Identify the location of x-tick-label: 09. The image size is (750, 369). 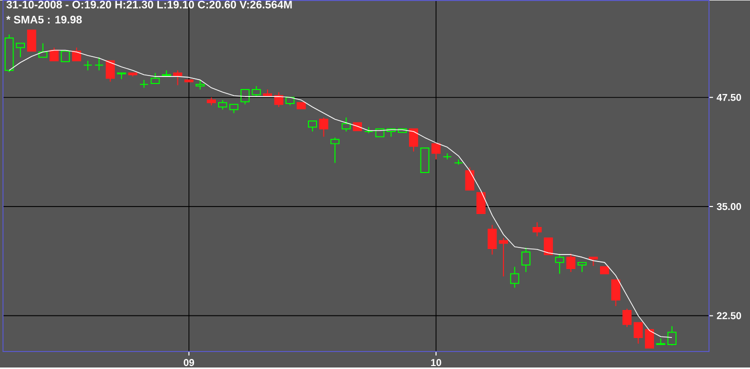
(189, 362).